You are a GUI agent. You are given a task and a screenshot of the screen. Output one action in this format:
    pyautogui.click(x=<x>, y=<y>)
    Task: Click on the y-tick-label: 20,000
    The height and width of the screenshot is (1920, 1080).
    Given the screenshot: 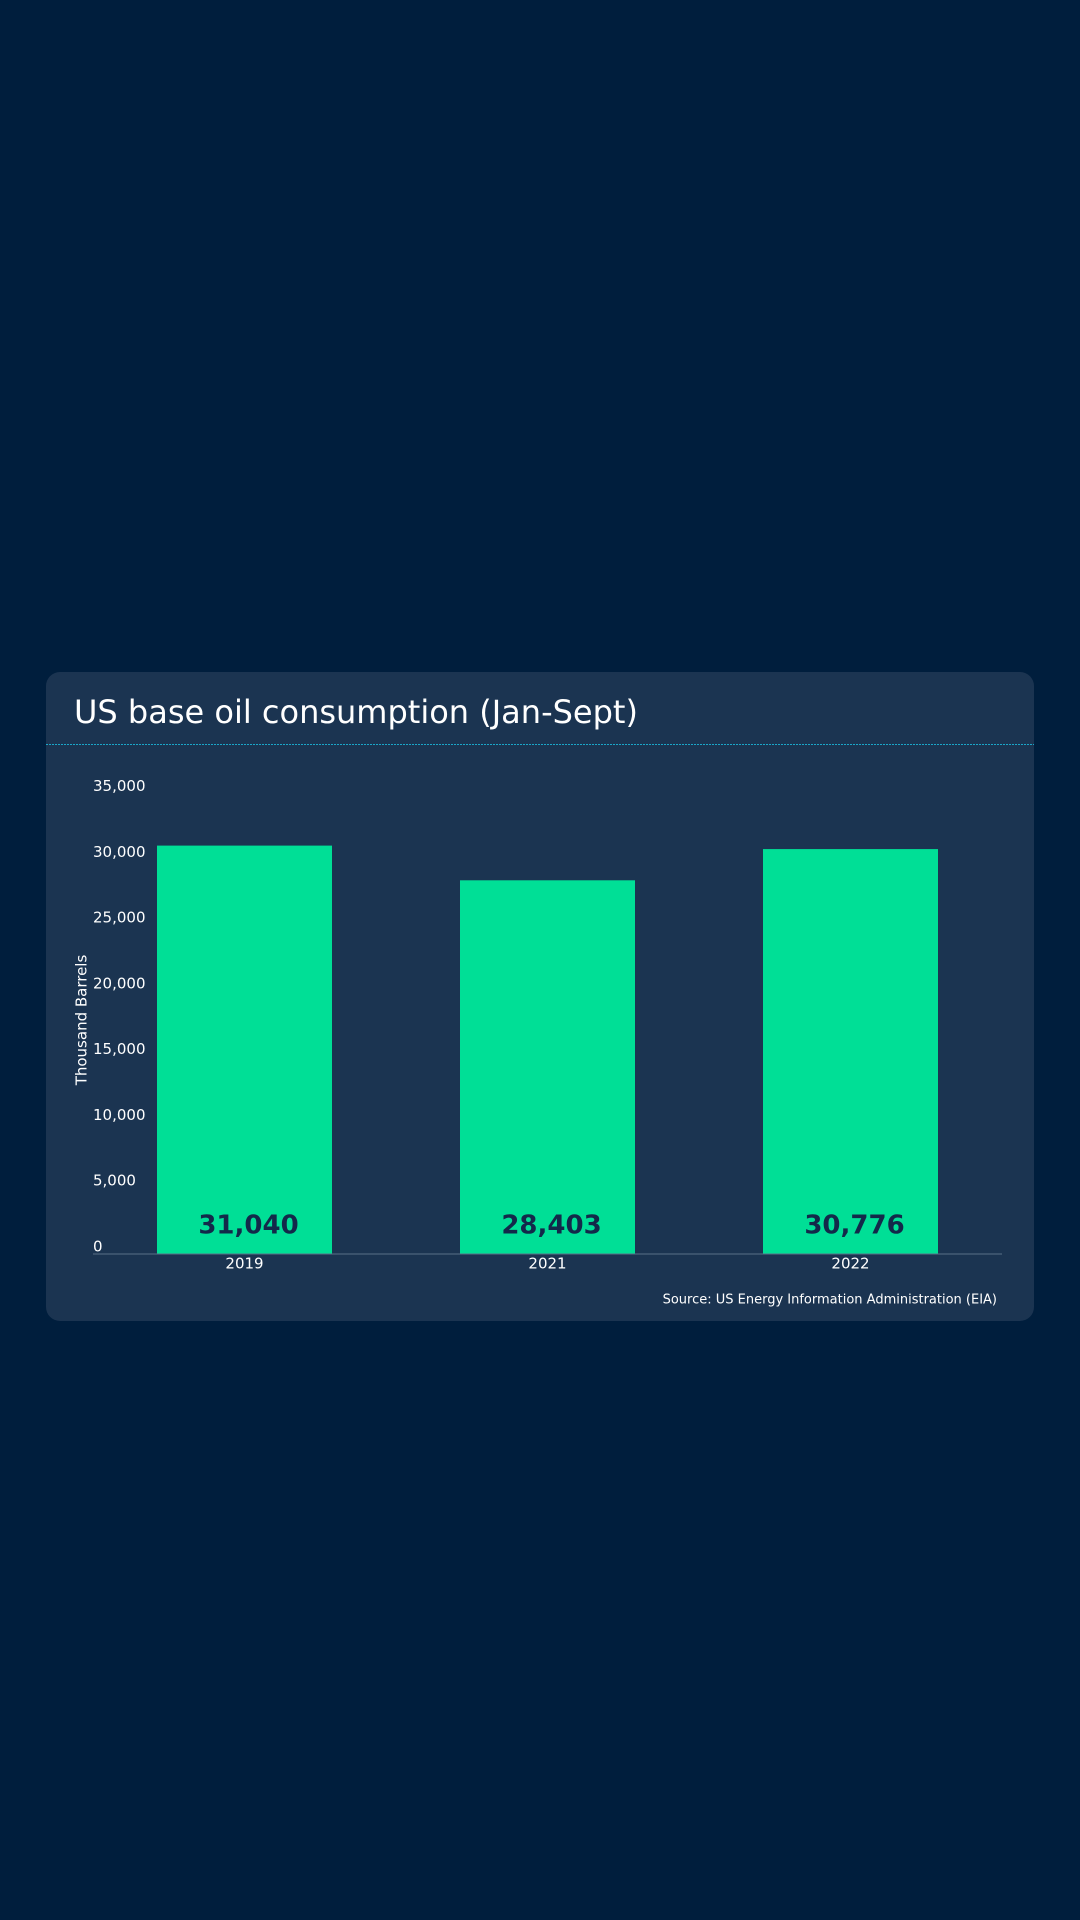 What is the action you would take?
    pyautogui.click(x=119, y=983)
    